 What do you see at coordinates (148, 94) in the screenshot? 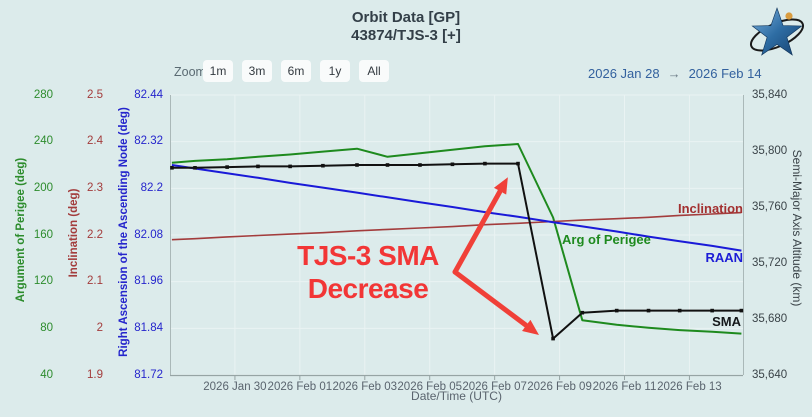
I see `raan-tick-label: 82.44` at bounding box center [148, 94].